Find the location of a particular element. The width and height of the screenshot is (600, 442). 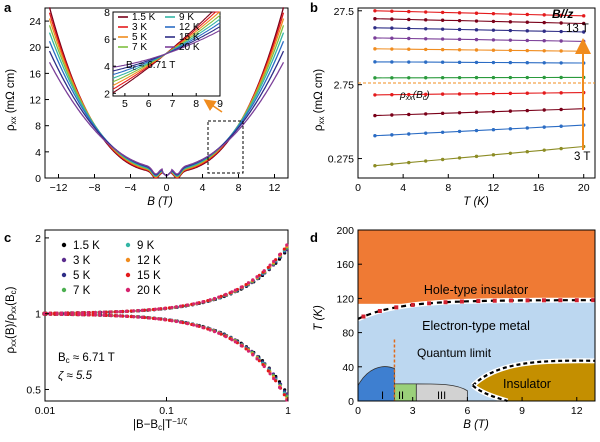

panel-b-top-field: 13 T is located at coordinates (577, 29).